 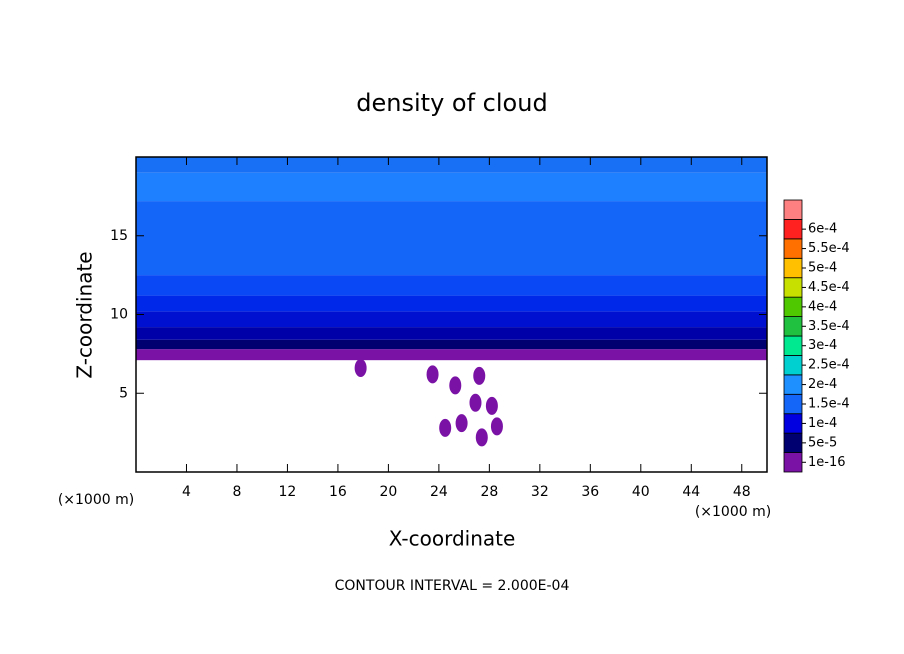 What do you see at coordinates (829, 365) in the screenshot?
I see `colorbar-label: 2.5e-4` at bounding box center [829, 365].